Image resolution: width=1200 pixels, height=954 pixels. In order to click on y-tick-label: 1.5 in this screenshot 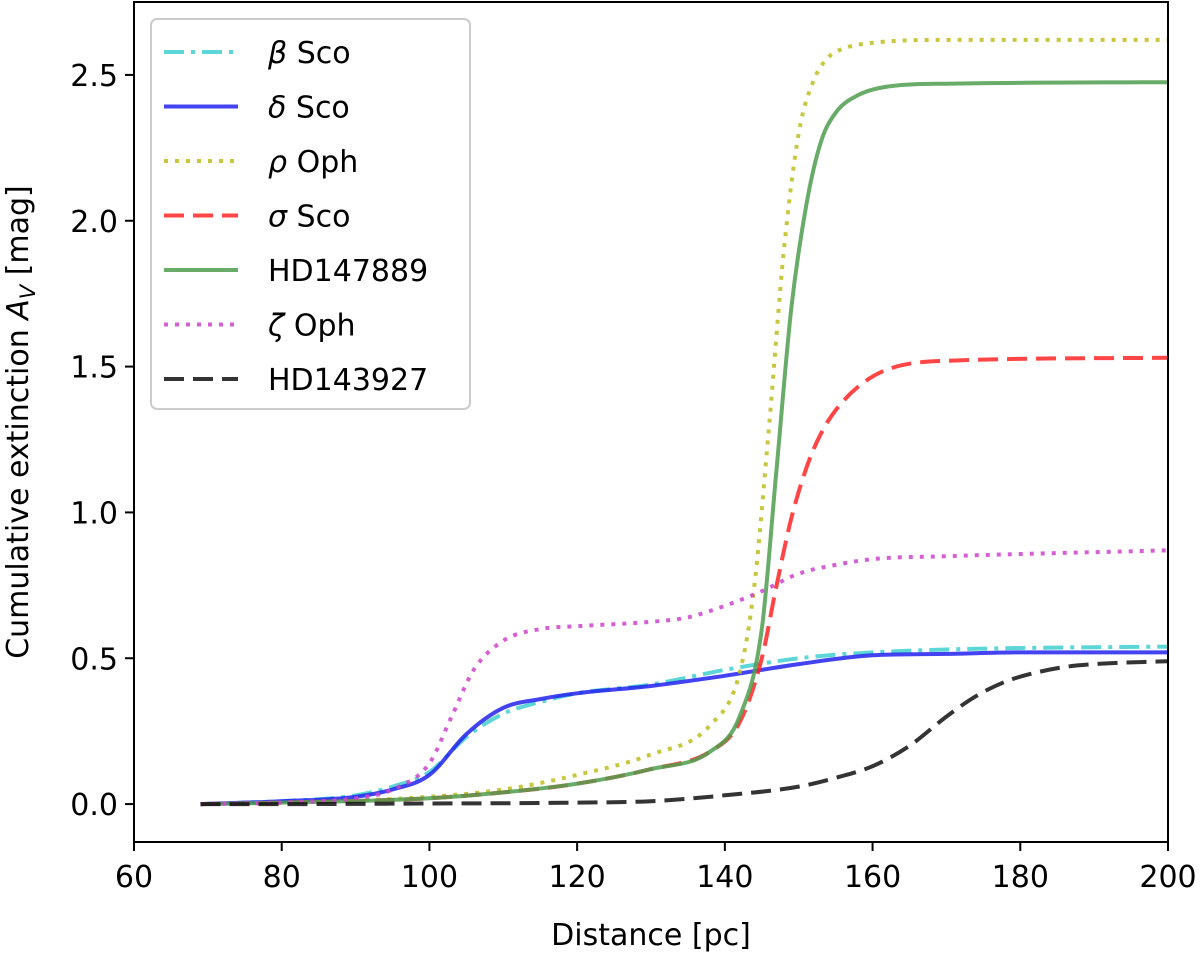, I will do `click(94, 368)`.